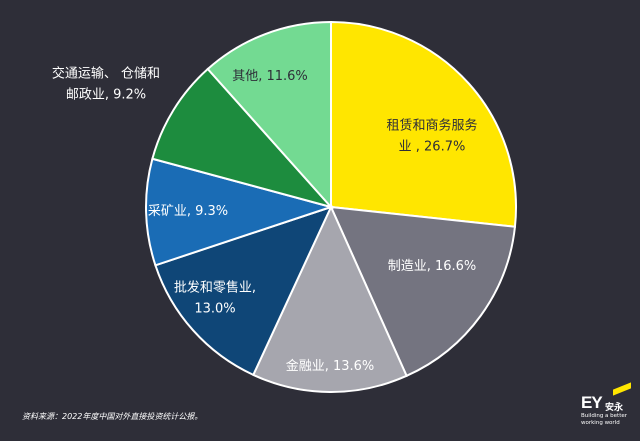  Describe the element at coordinates (431, 136) in the screenshot. I see `pie-slice-label-0: 租赁和商务服务业 , 26.7%` at that location.